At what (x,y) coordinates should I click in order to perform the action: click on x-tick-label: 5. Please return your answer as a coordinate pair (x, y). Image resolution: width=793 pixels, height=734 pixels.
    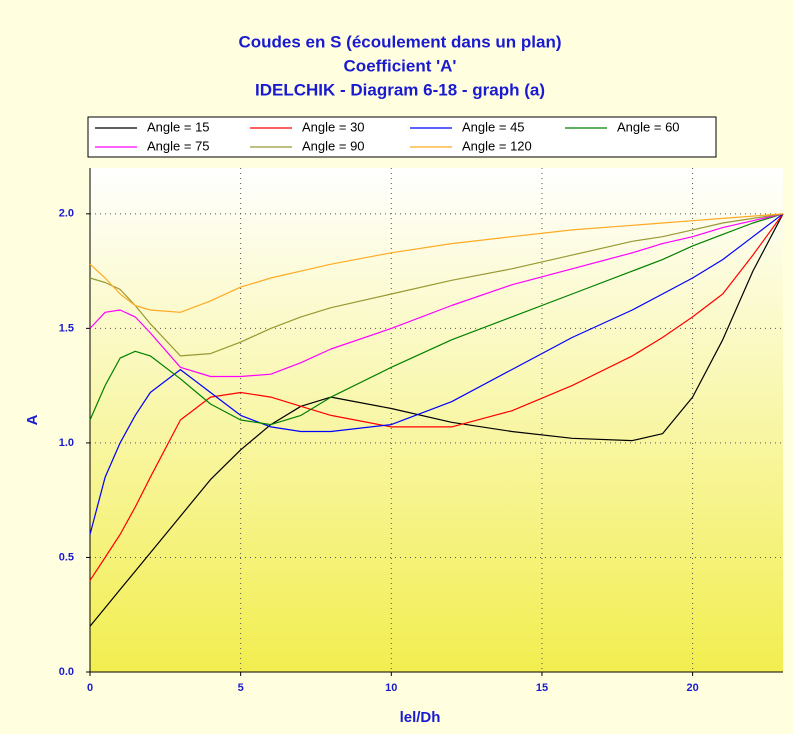
    Looking at the image, I should click on (241, 688).